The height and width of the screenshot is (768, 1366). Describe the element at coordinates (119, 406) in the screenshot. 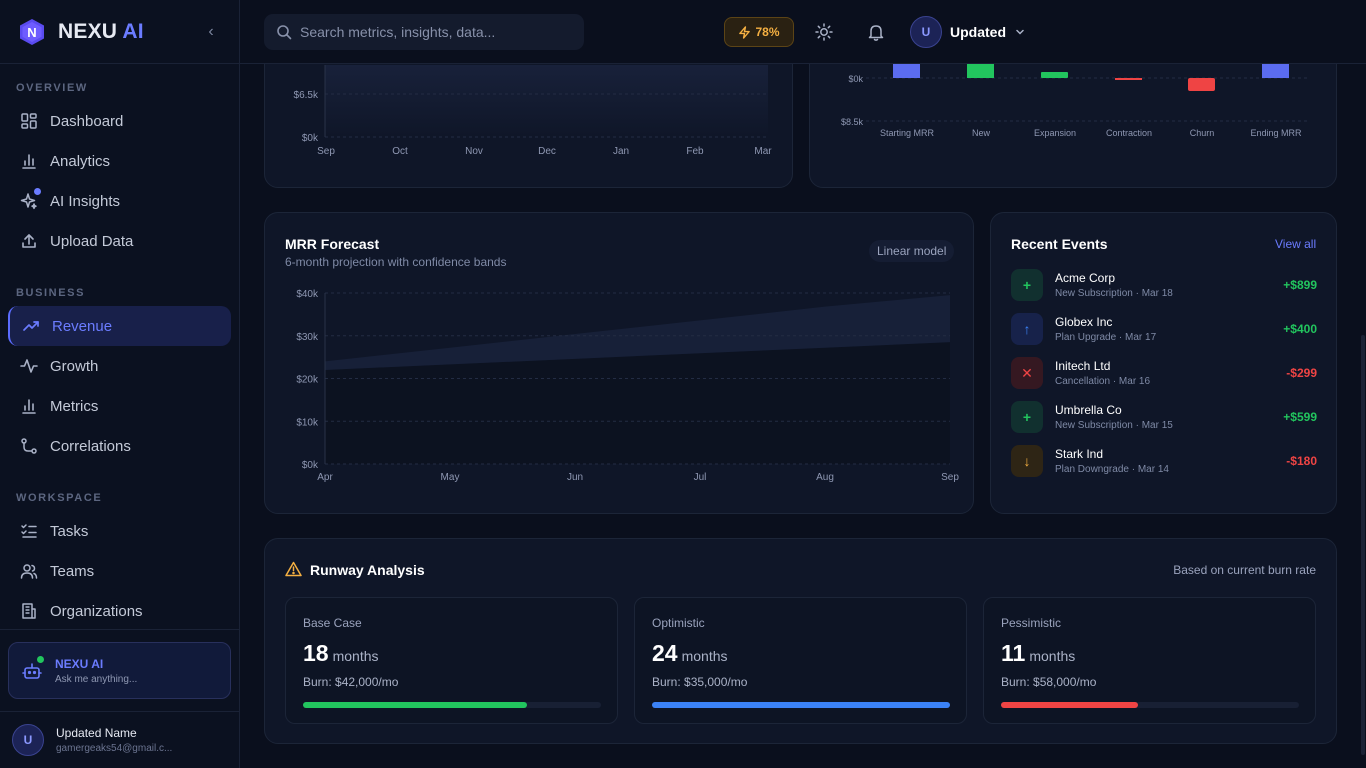

I see `sidebar-item-metrics: Metrics` at that location.